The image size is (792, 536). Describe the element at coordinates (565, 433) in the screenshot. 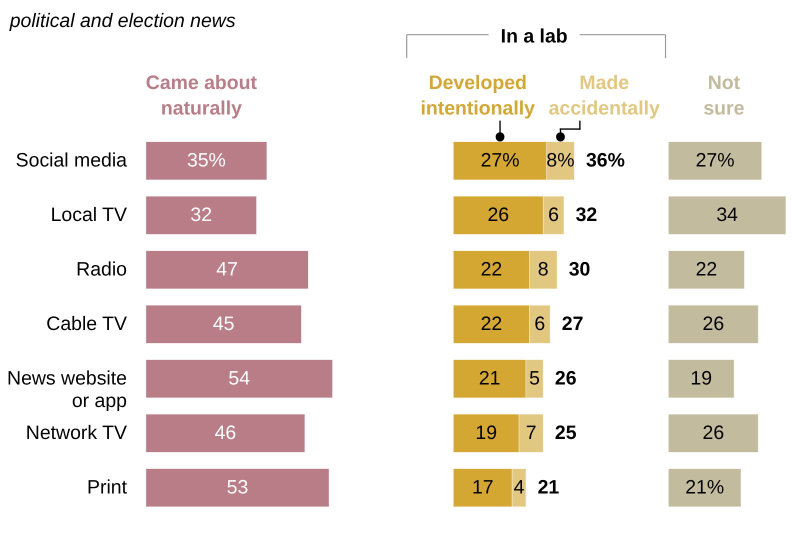

I see `total-label: 25` at that location.